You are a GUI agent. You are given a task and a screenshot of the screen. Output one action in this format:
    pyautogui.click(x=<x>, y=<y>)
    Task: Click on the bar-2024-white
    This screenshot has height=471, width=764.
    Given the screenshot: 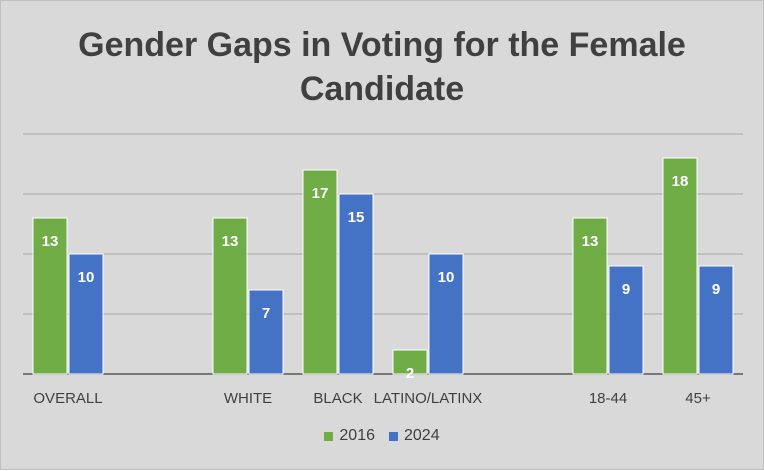 What is the action you would take?
    pyautogui.click(x=266, y=332)
    